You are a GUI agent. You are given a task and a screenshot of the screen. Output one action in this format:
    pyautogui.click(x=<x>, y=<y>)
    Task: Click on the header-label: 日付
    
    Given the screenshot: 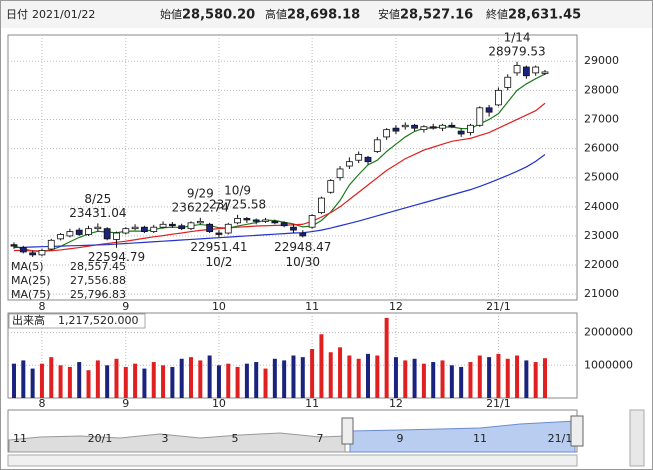 What is the action you would take?
    pyautogui.click(x=17, y=14)
    